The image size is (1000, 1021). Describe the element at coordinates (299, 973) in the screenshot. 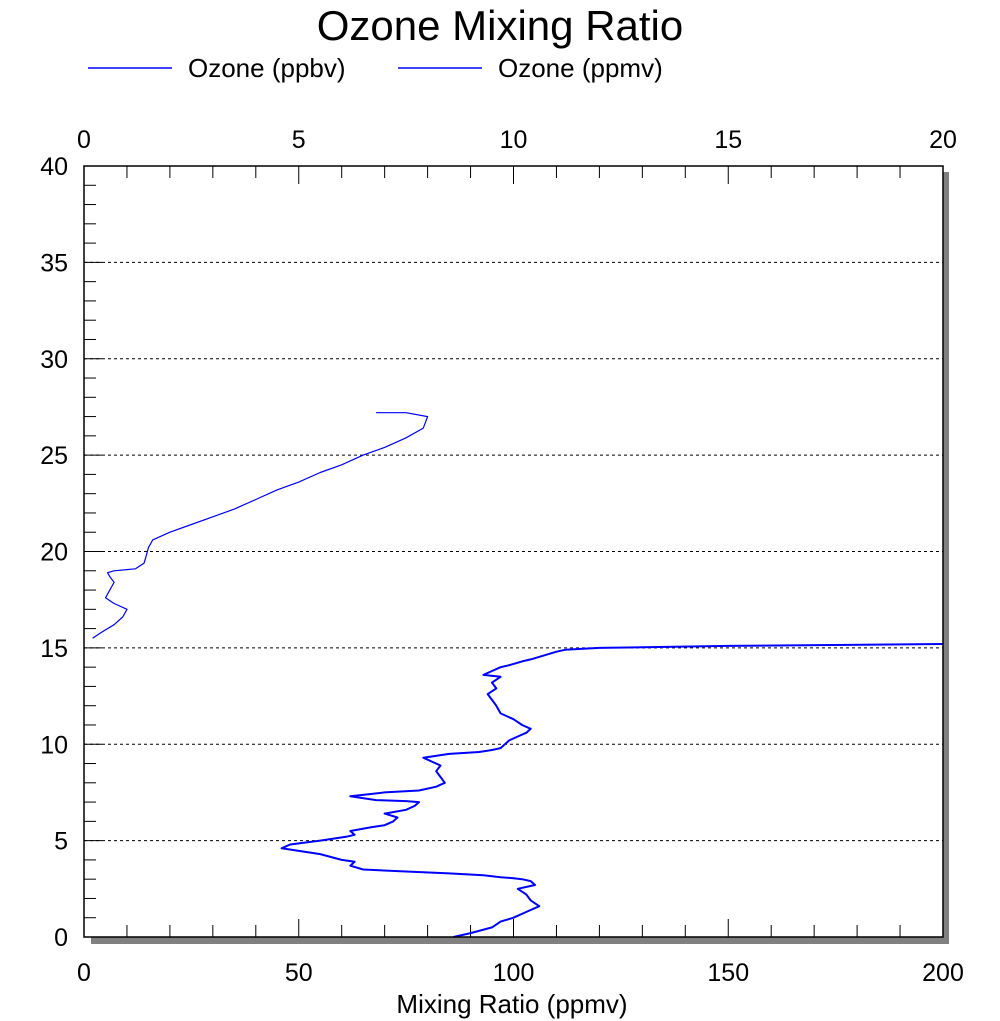

I see `x-bottom-tick-label: 50` at that location.